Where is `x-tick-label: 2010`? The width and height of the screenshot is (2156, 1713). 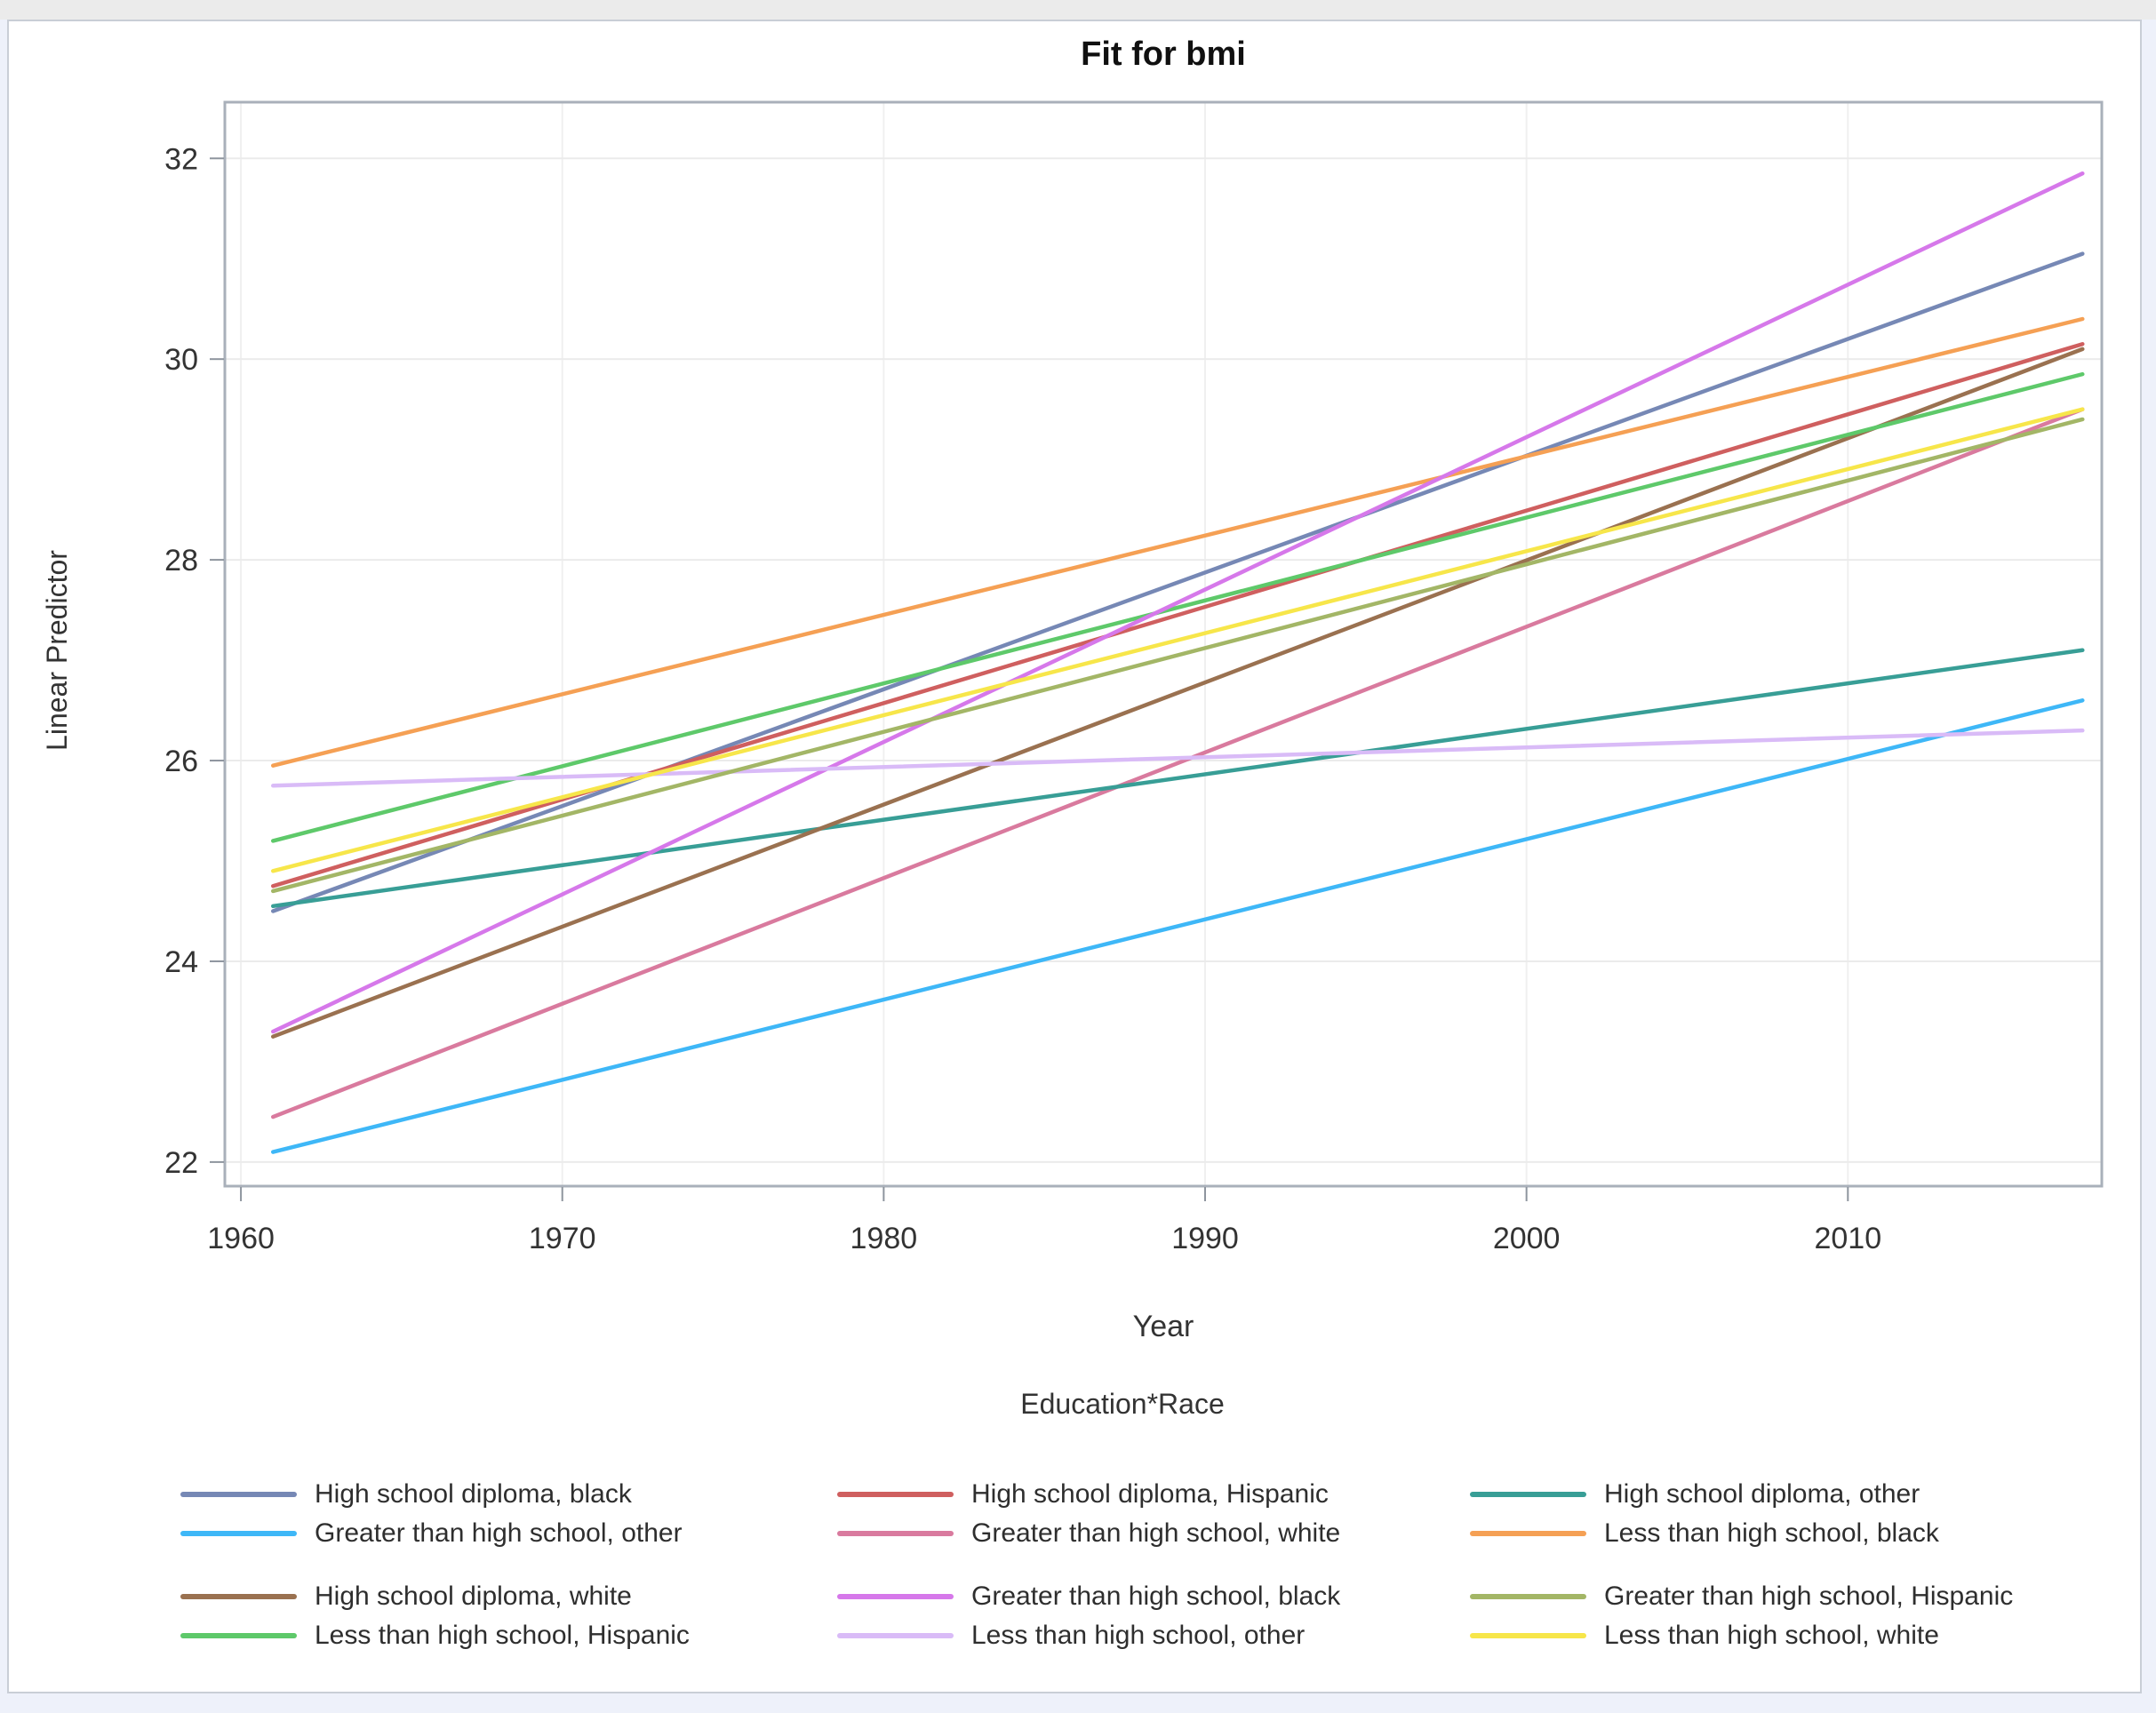 x-tick-label: 2010 is located at coordinates (1847, 1238).